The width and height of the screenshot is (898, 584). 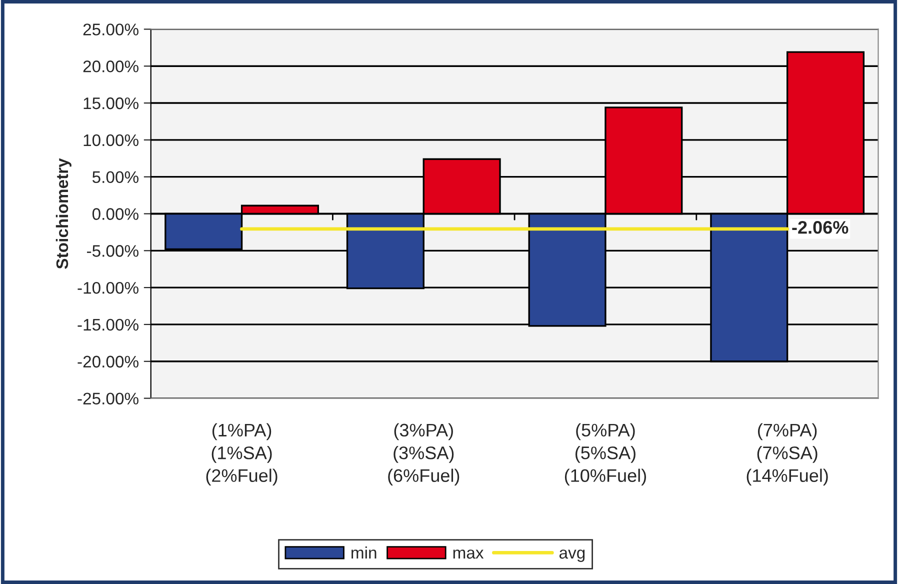 What do you see at coordinates (64, 213) in the screenshot?
I see `y-axis-title: Stoichiometry` at bounding box center [64, 213].